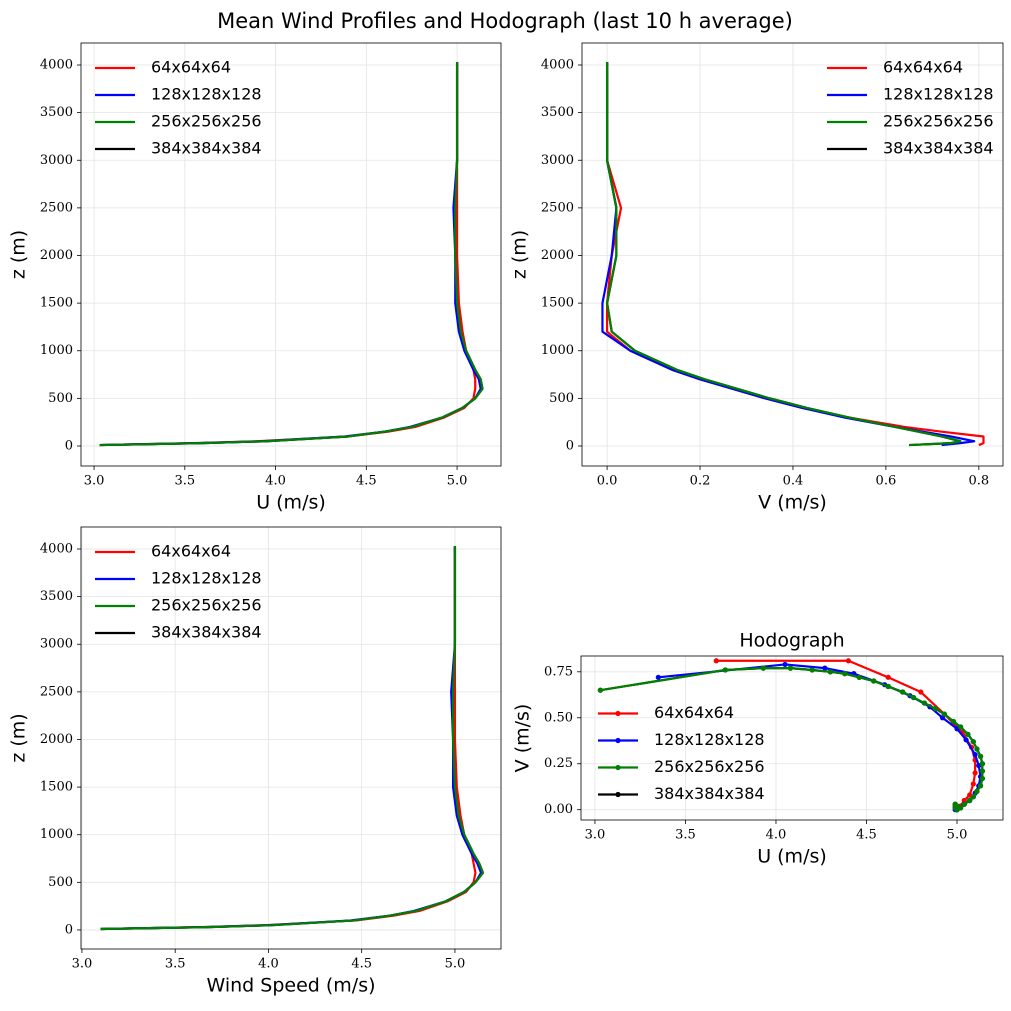  What do you see at coordinates (607, 481) in the screenshot?
I see `x-tick-label: 0.0` at bounding box center [607, 481].